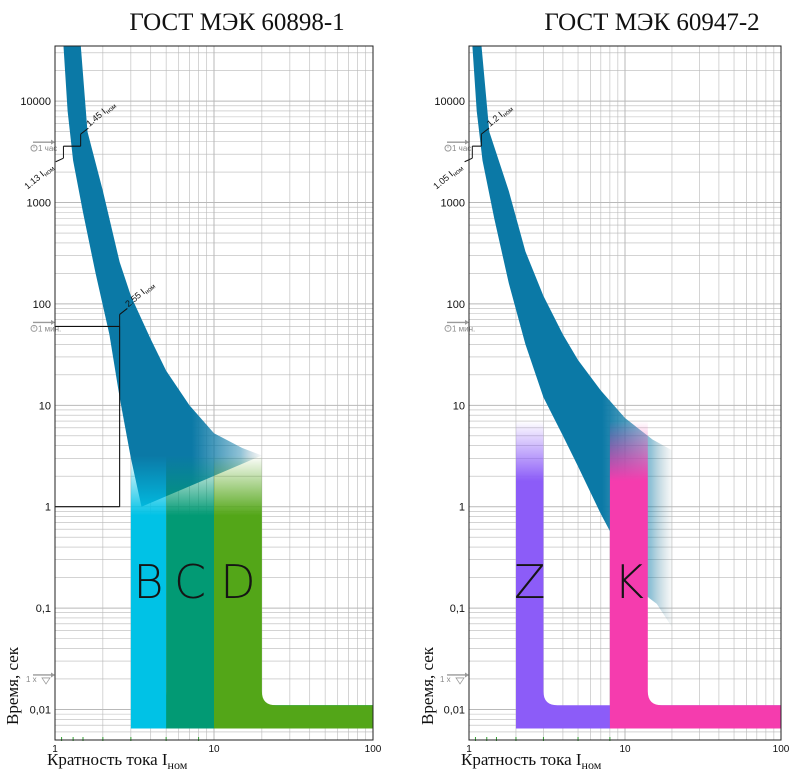 The image size is (793, 778). What do you see at coordinates (237, 582) in the screenshot?
I see `series-label-d: D` at bounding box center [237, 582].